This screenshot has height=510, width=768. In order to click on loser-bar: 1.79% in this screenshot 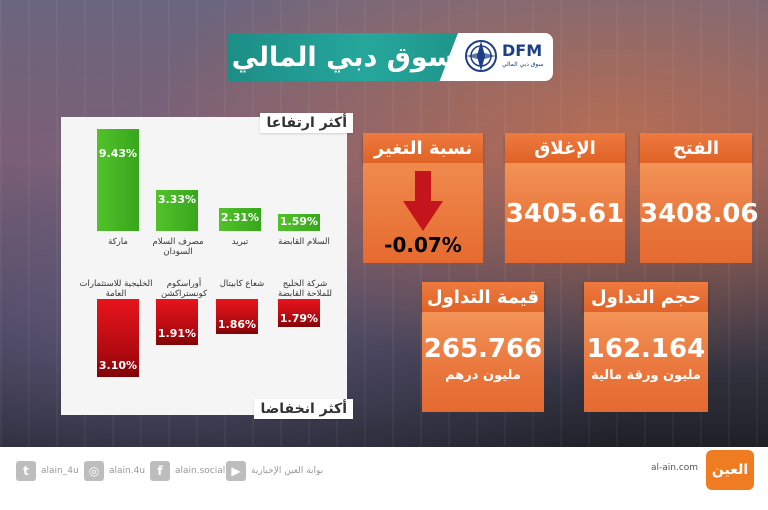, I will do `click(299, 313)`.